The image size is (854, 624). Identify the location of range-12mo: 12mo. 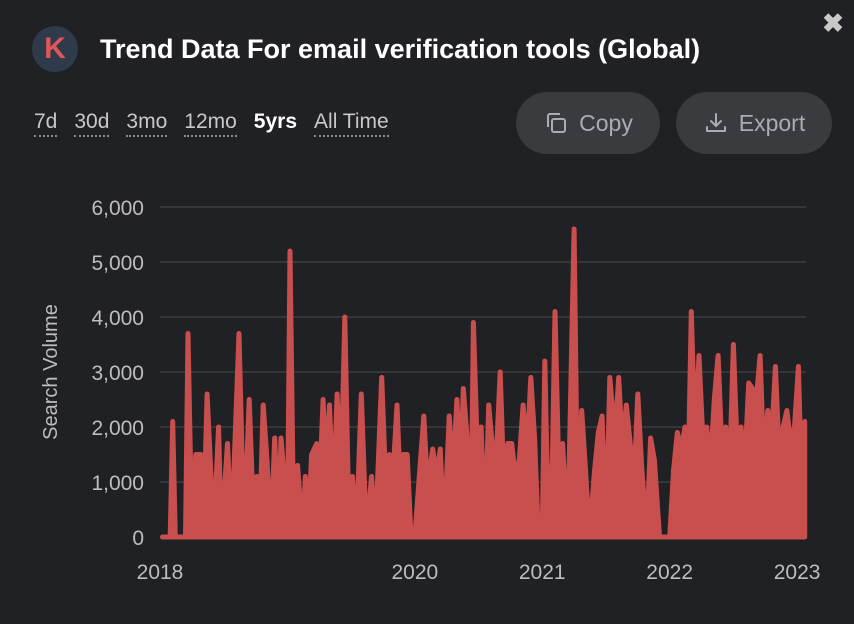
(210, 123).